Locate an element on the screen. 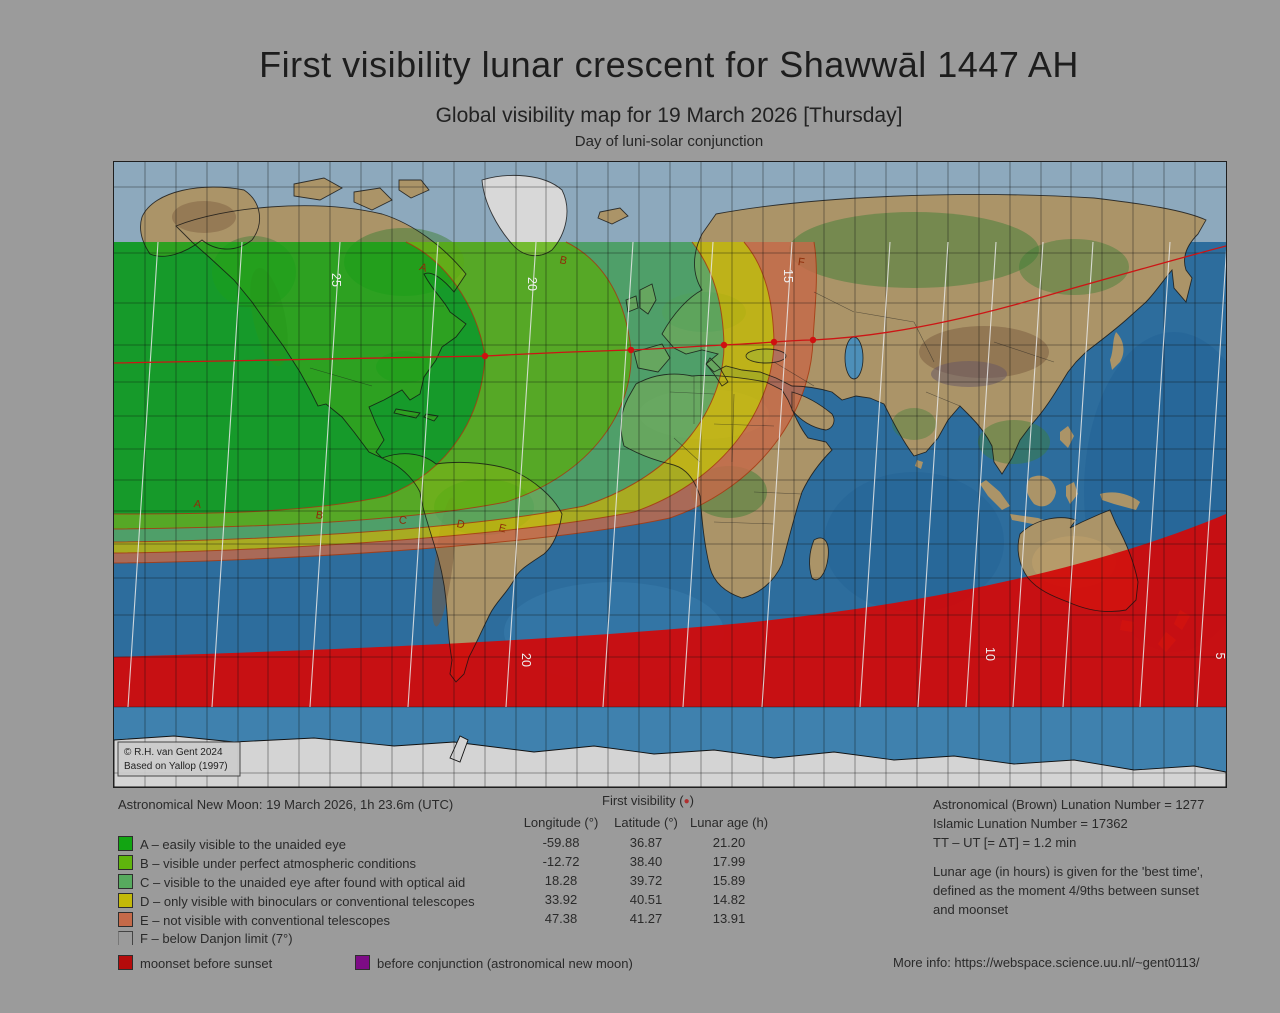 This screenshot has height=1013, width=1280. contour-label-10: 10 is located at coordinates (990, 654).